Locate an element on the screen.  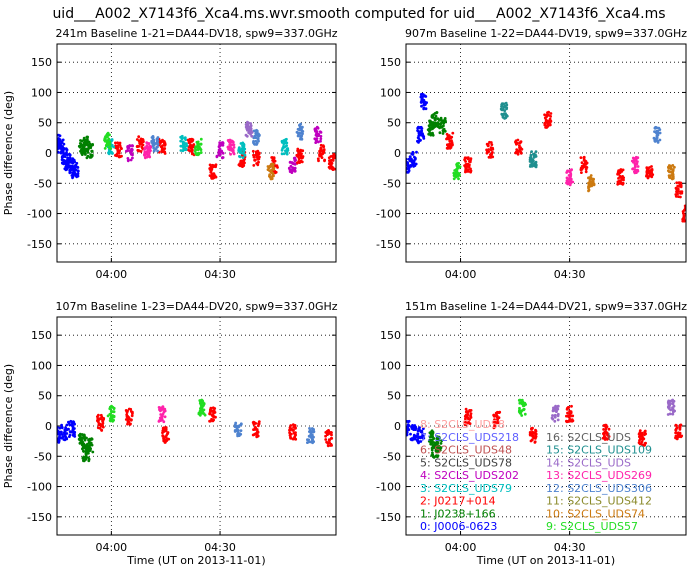
legend-entry: 7: S2CLS_UDS218 is located at coordinates (469, 437).